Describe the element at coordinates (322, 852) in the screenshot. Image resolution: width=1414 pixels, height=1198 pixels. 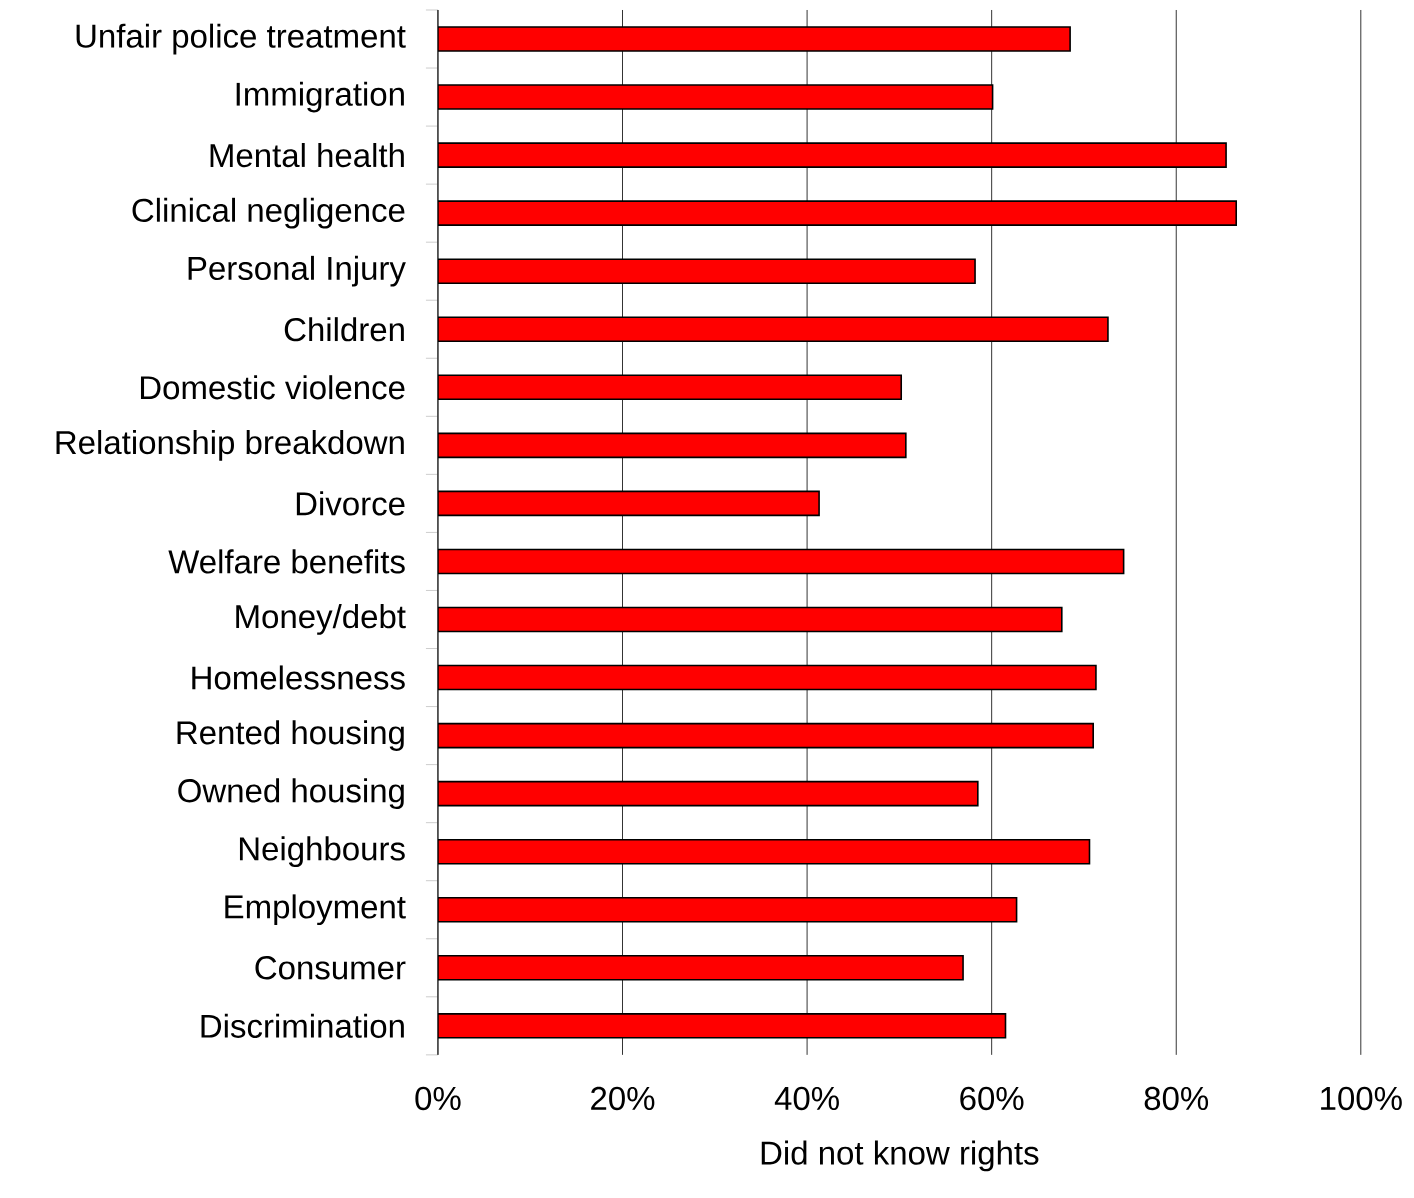
I see `y-tick-label: Neighbours` at that location.